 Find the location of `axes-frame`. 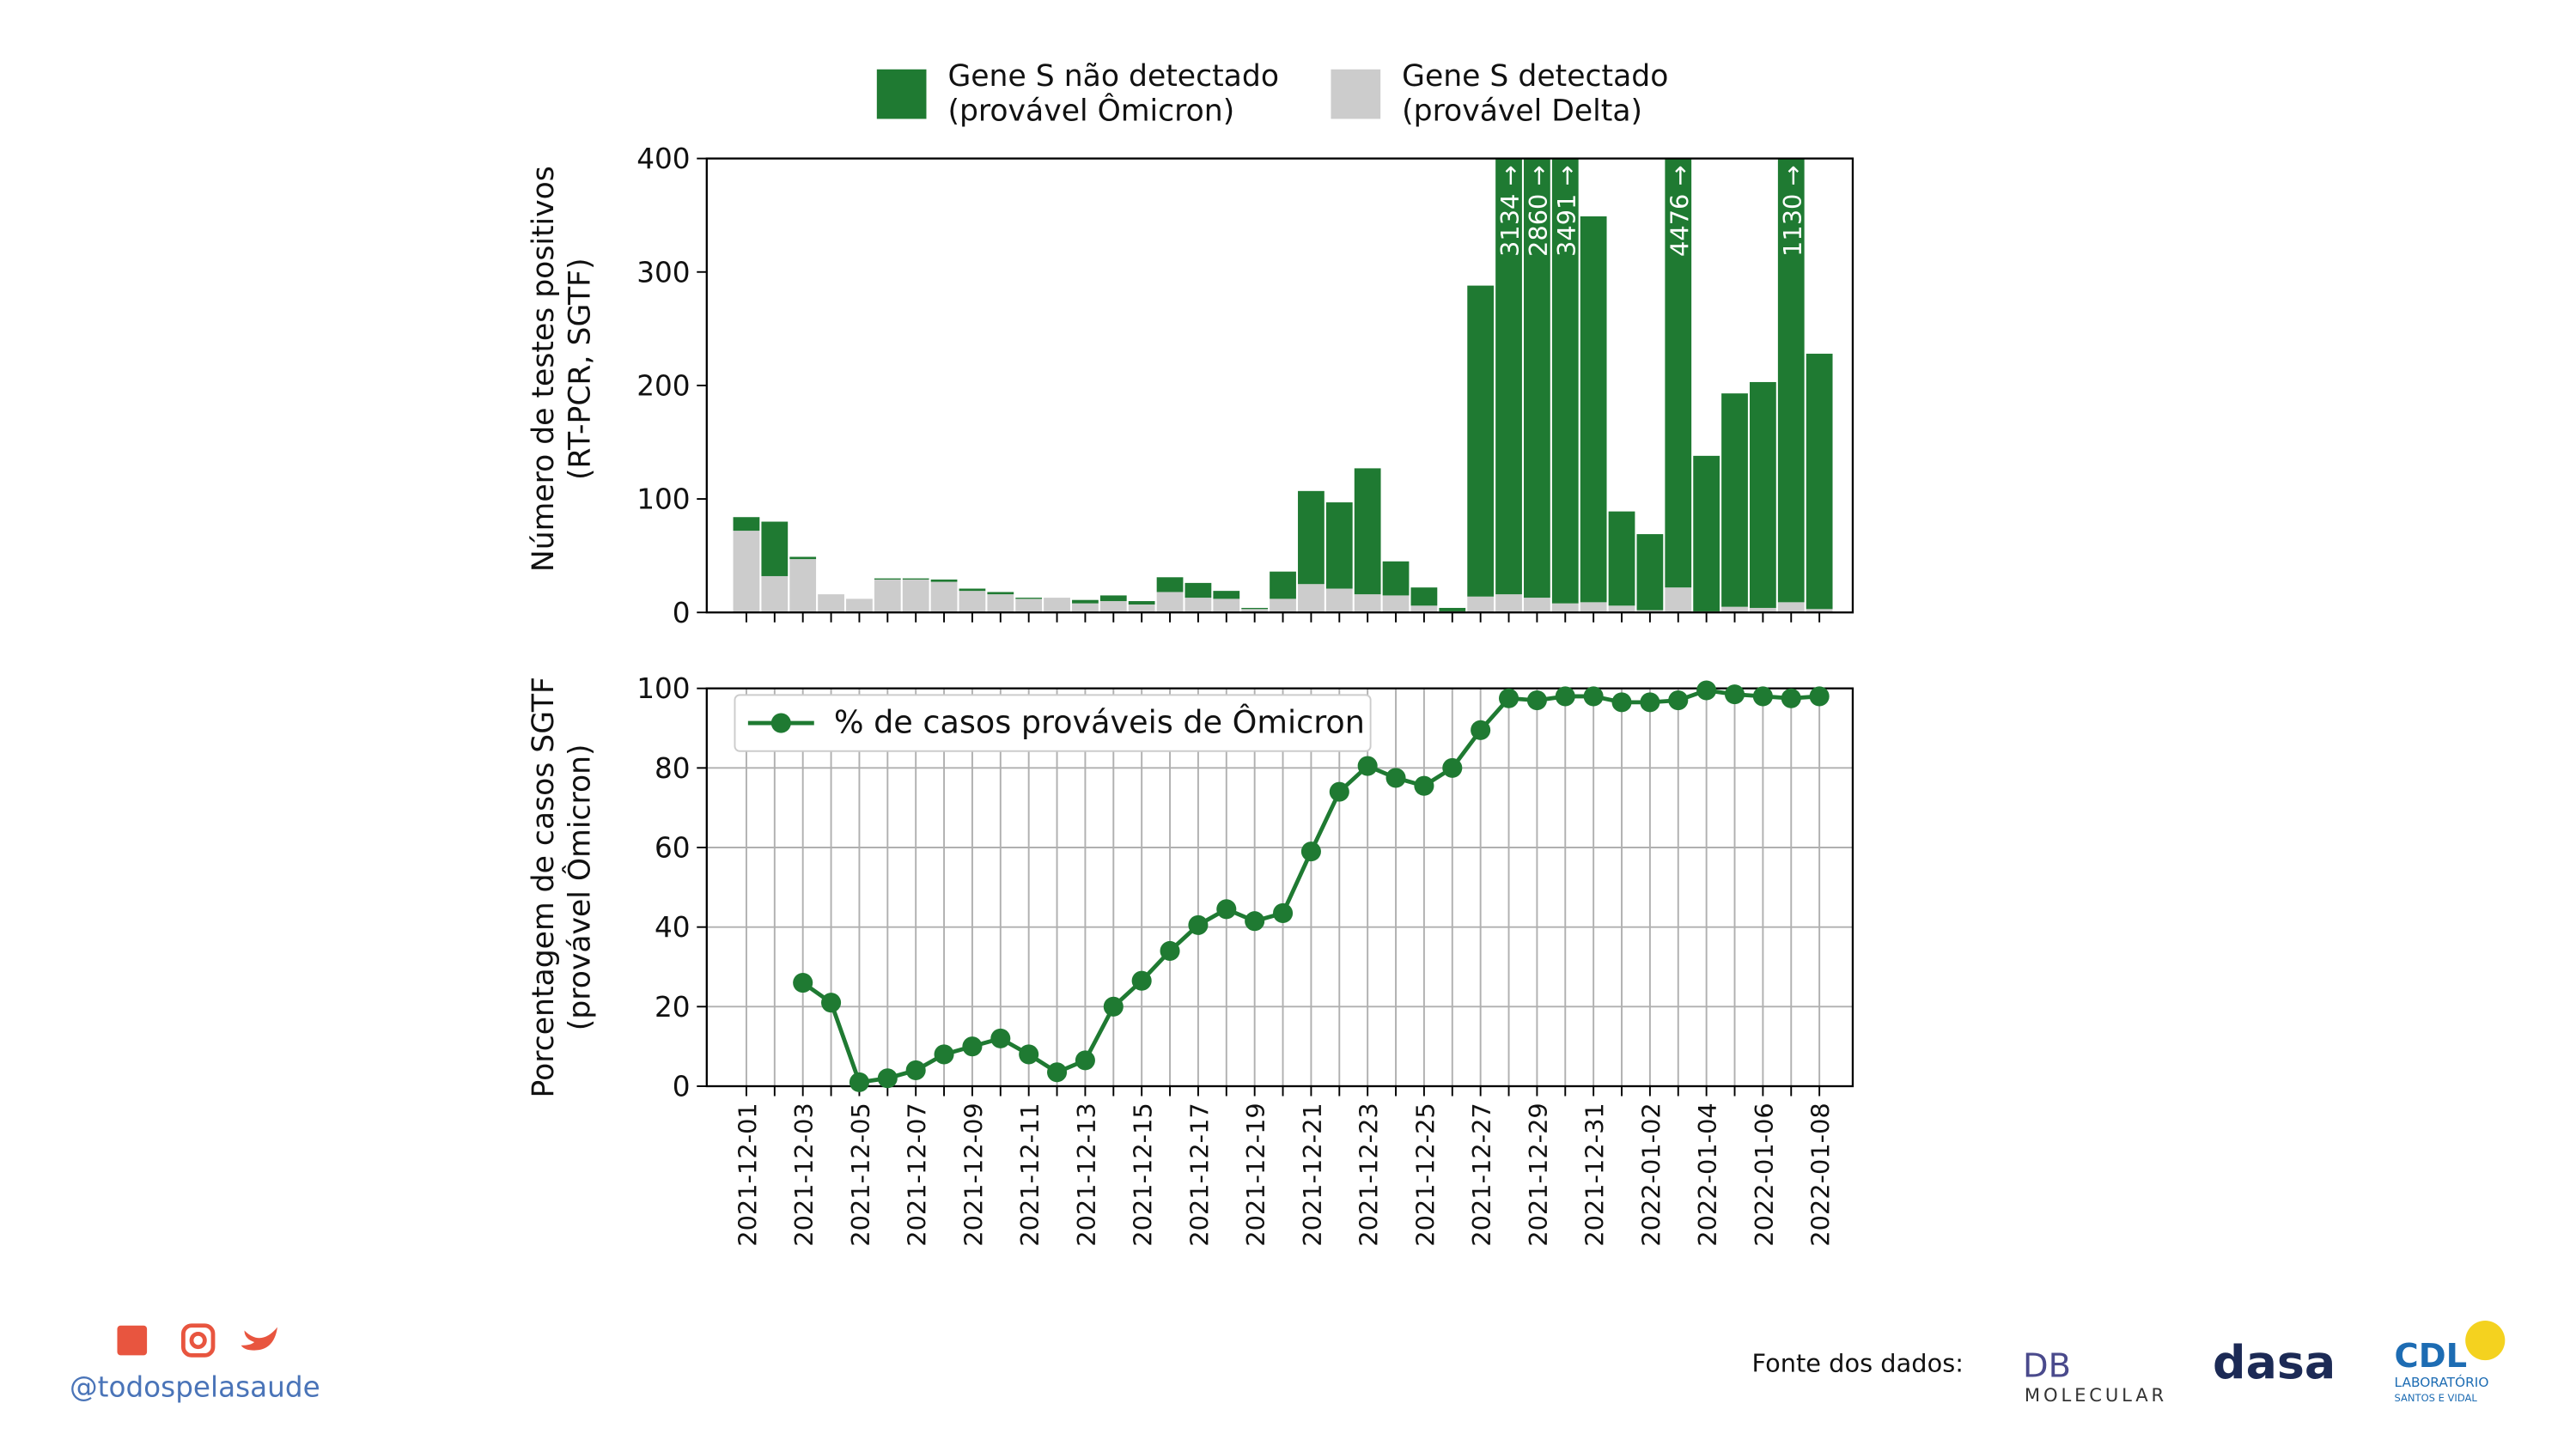

axes-frame is located at coordinates (1279, 385).